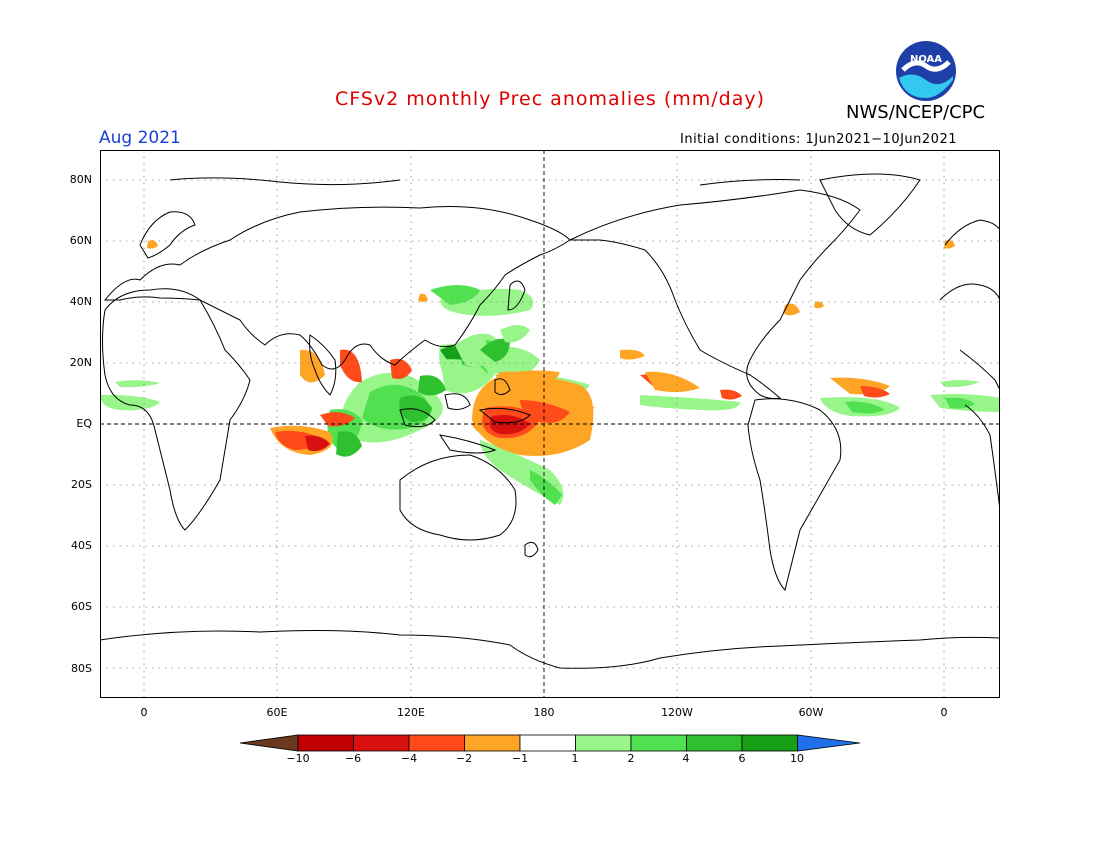  I want to click on colorbar-label: 2, so click(631, 758).